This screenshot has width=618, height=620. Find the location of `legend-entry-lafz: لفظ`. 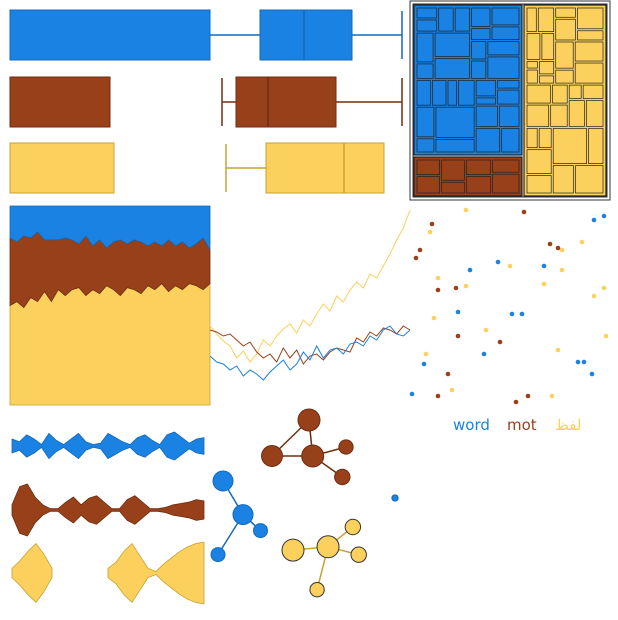

legend-entry-lafz: لفظ is located at coordinates (568, 425).